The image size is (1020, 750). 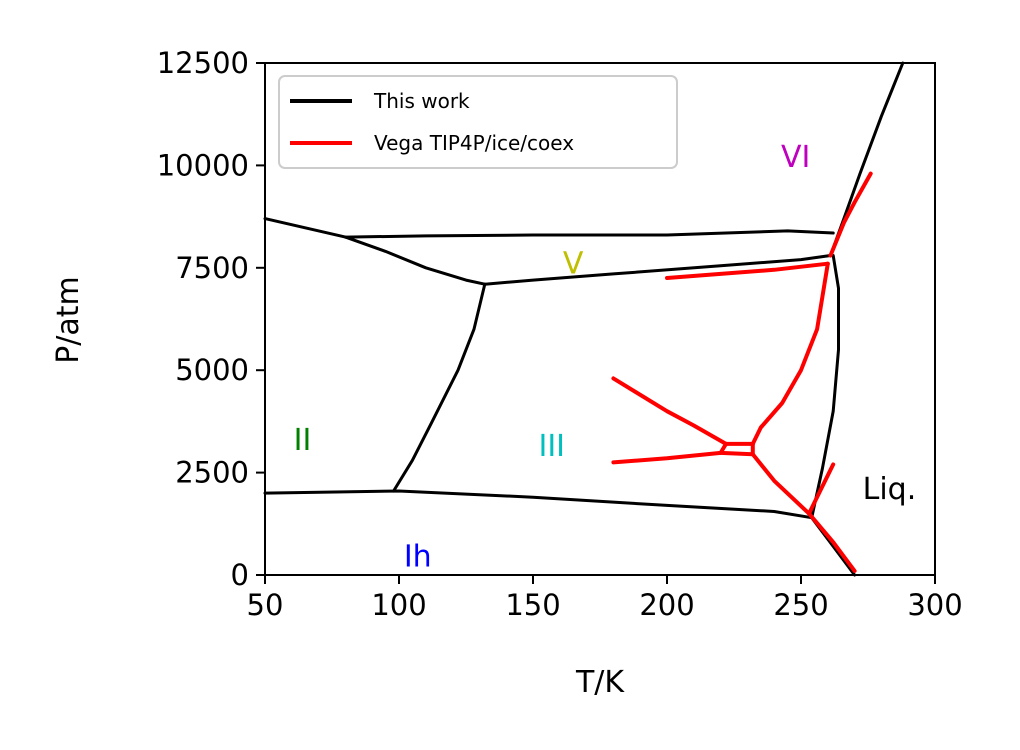 I want to click on x-tick-label-2: 150, so click(x=532, y=605).